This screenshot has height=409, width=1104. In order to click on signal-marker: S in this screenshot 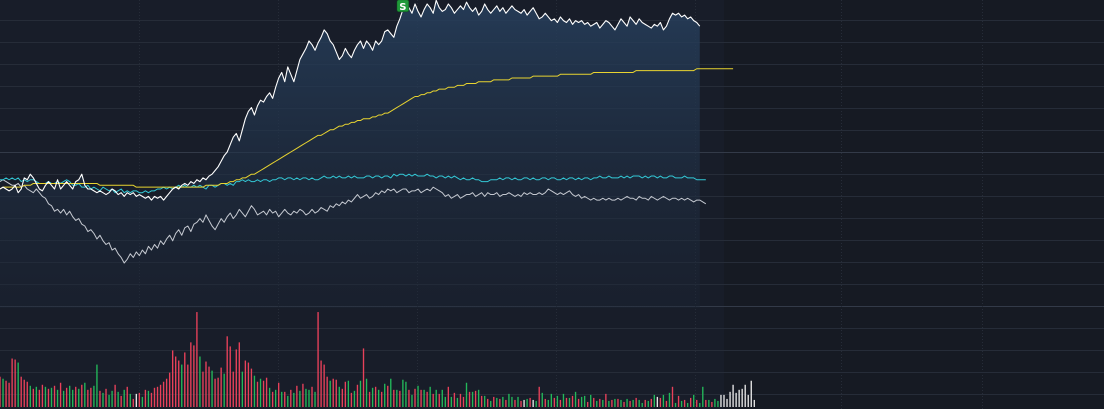, I will do `click(403, 6)`.